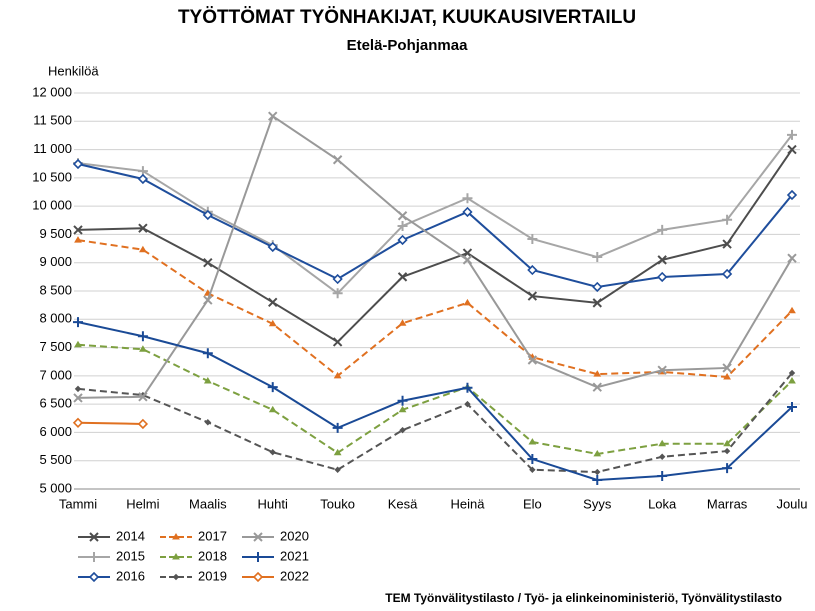 The width and height of the screenshot is (815, 611). I want to click on x-tick-label: Syys, so click(597, 503).